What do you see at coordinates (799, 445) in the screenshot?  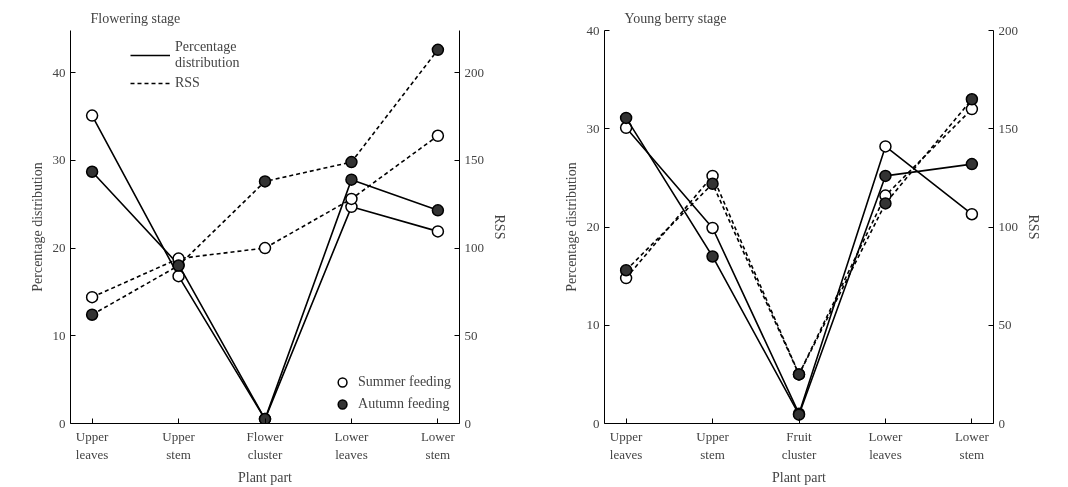 I see `x-tick-label: Fruit cluster` at bounding box center [799, 445].